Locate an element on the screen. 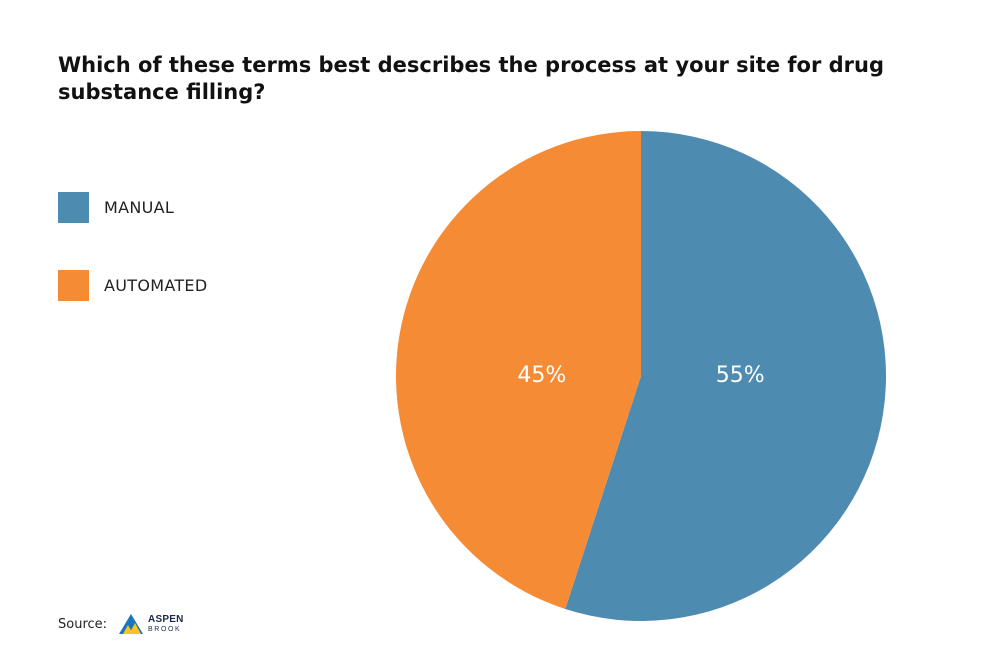  slice-label-manual: 55% is located at coordinates (740, 375).